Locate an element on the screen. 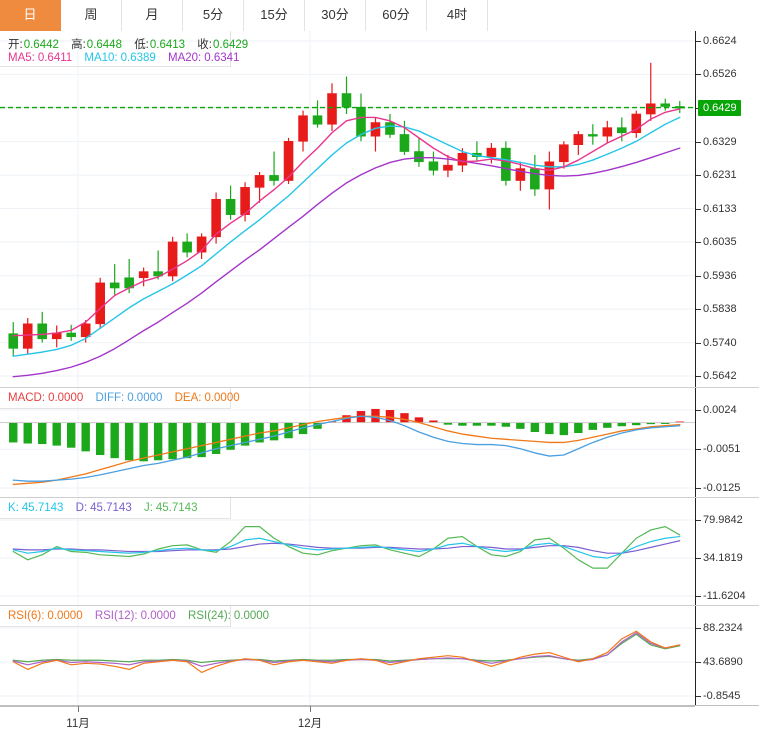 This screenshot has width=759, height=742. kdj-axis: 79.9842 34.1819 -11.6204 is located at coordinates (727, 551).